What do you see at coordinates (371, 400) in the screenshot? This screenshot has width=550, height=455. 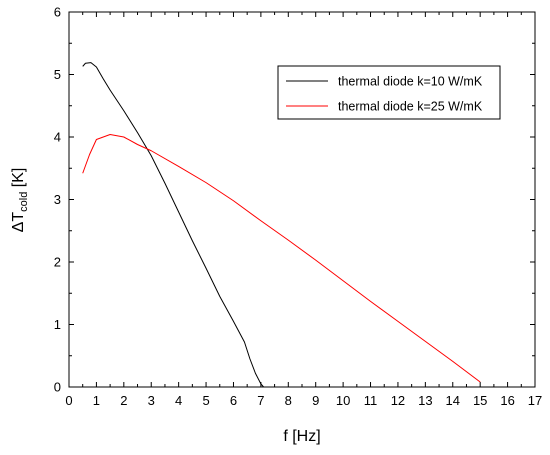 I see `x-tick-label: 11` at bounding box center [371, 400].